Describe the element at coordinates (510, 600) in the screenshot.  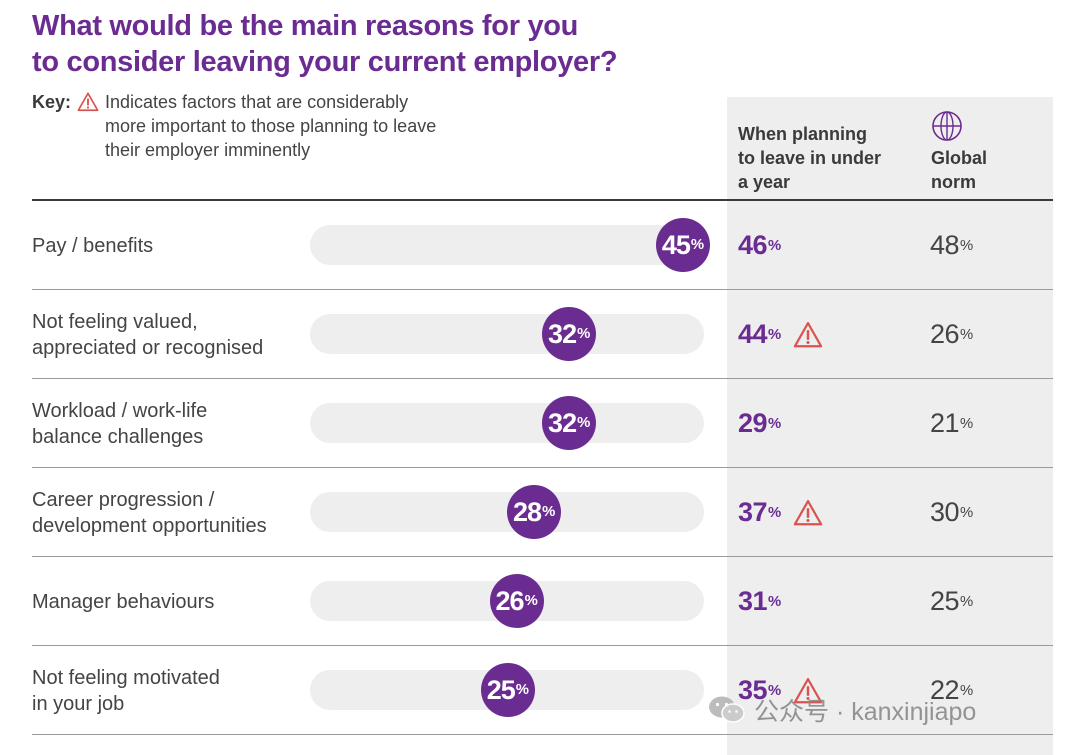
I see `bar-value-label: 26` at that location.